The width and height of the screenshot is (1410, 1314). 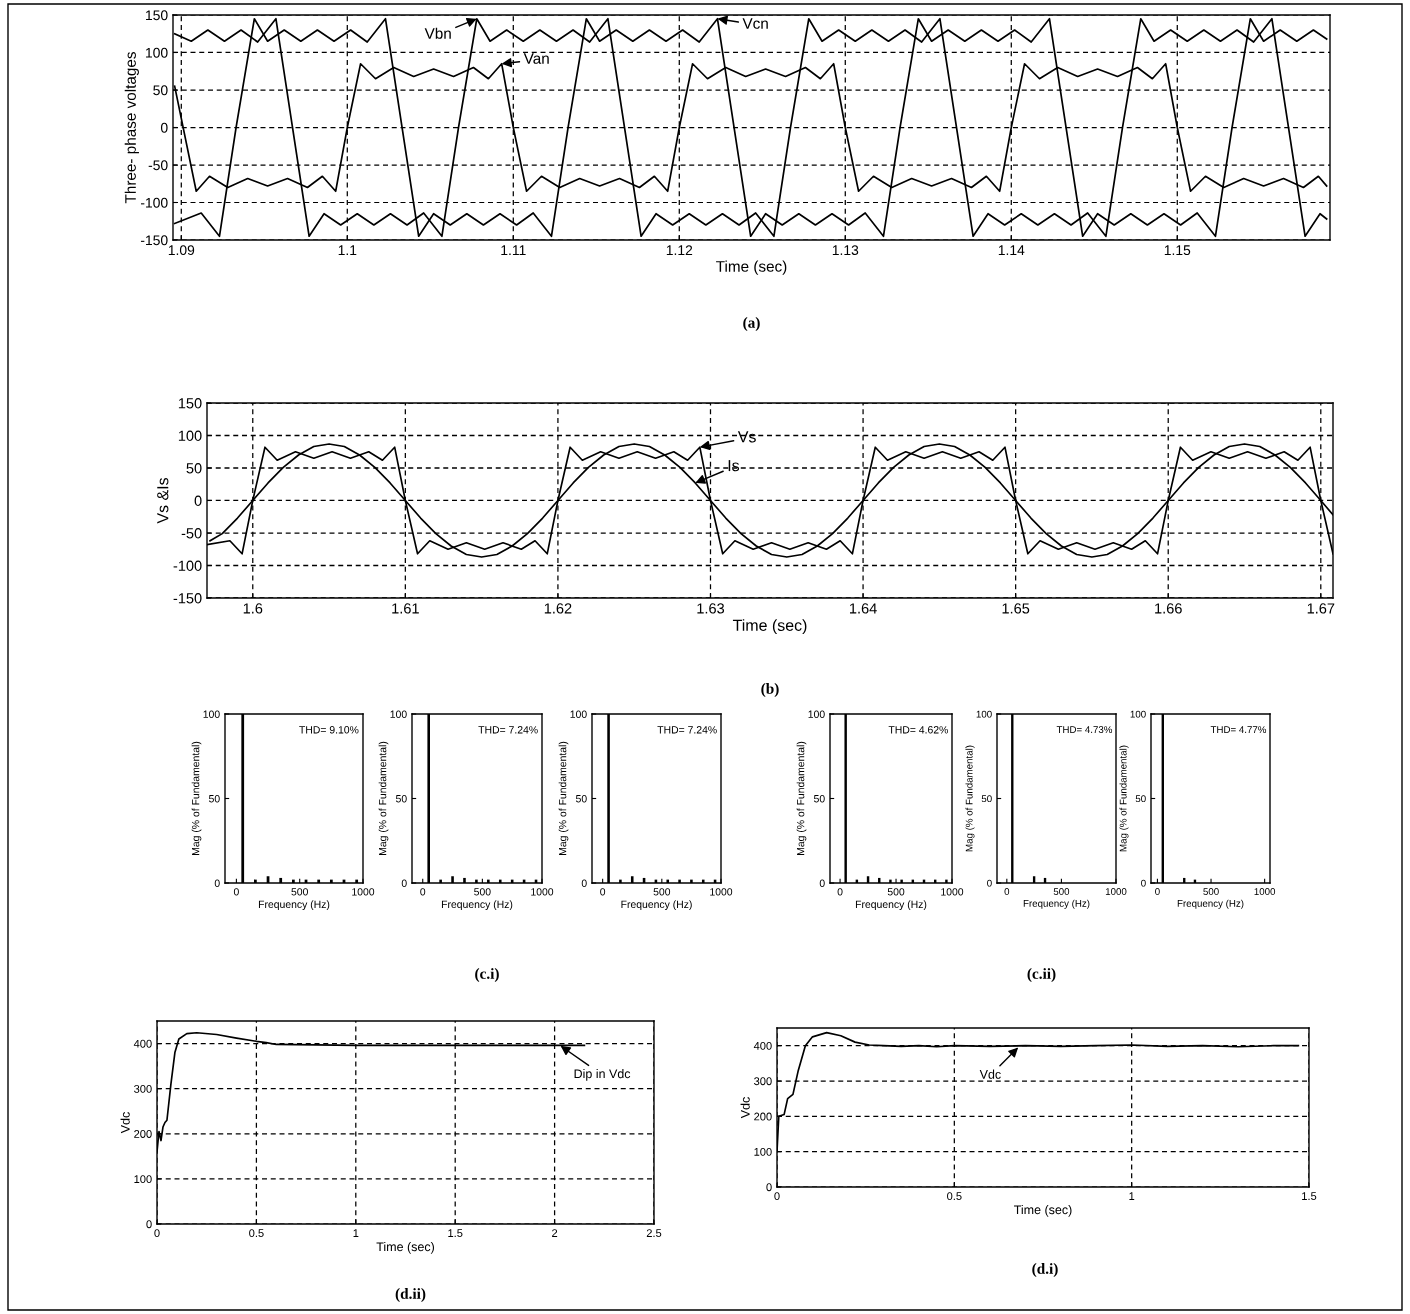 What do you see at coordinates (770, 690) in the screenshot?
I see `text: (b)` at bounding box center [770, 690].